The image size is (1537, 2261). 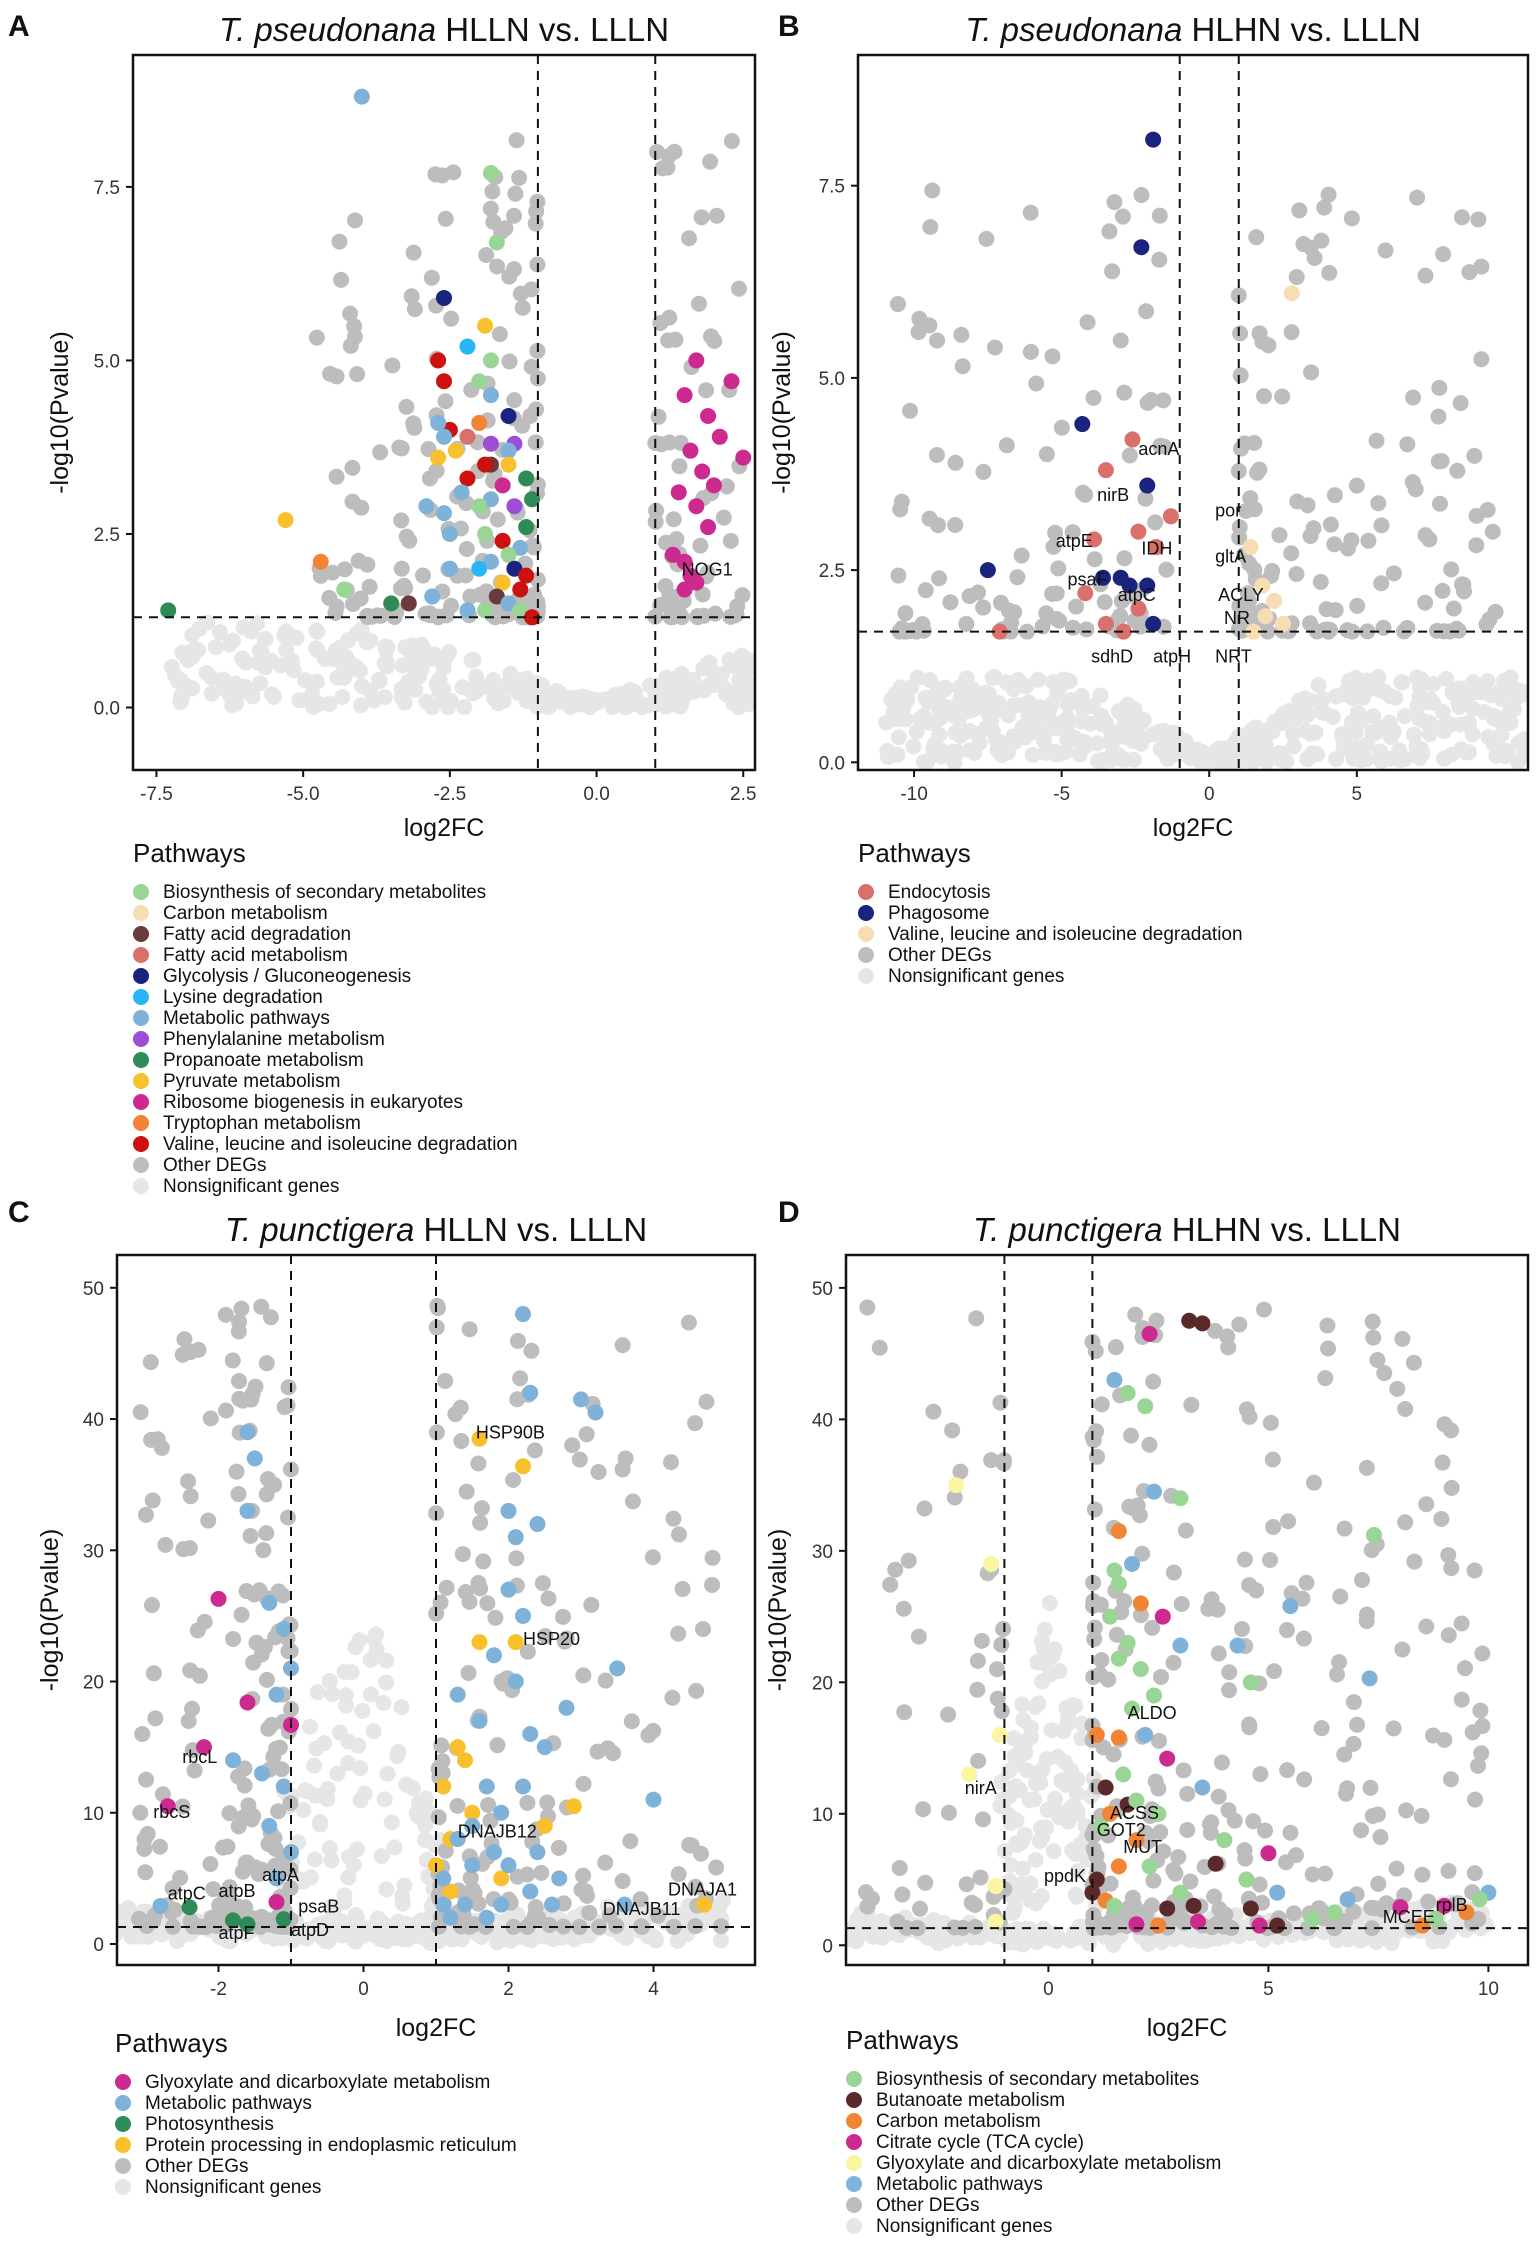 What do you see at coordinates (1112, 656) in the screenshot?
I see `gene-label: sdhD` at bounding box center [1112, 656].